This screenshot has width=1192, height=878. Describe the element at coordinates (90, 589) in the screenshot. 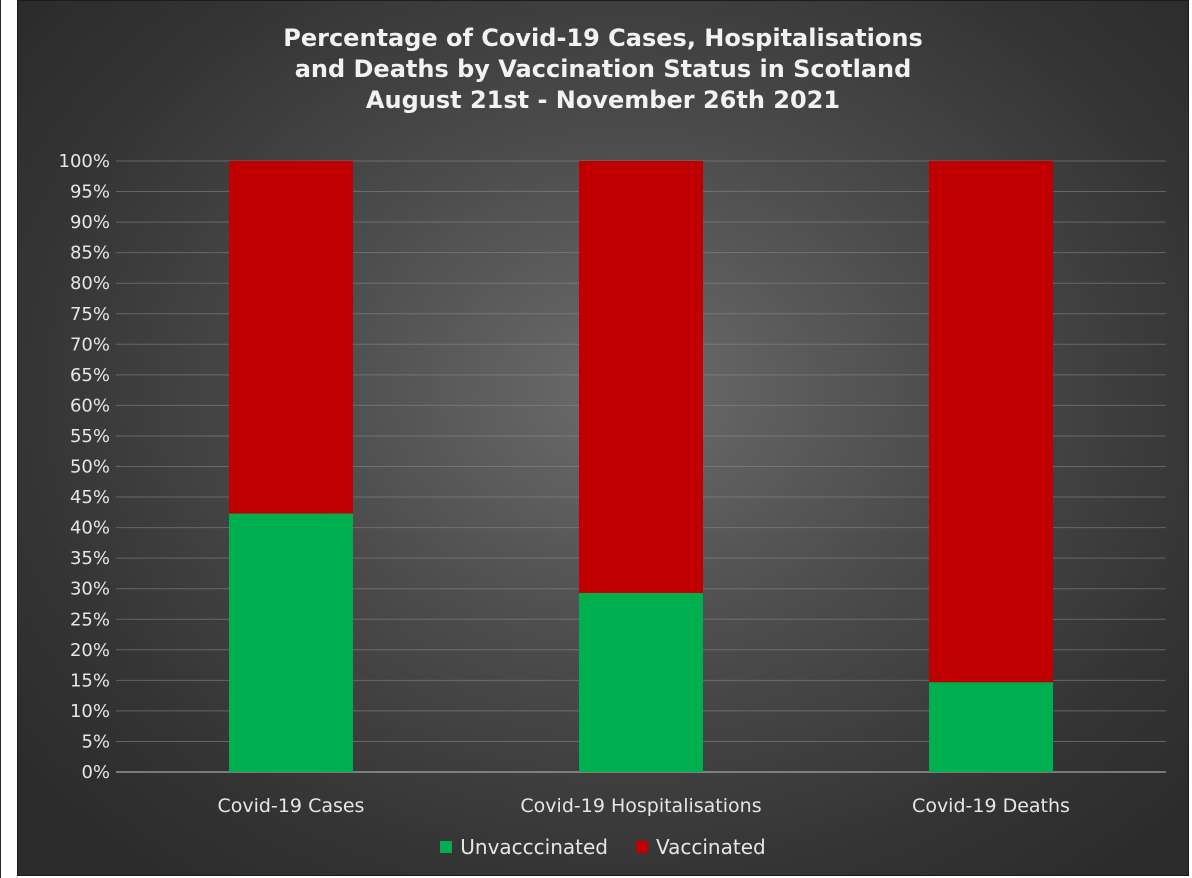

I see `y-tick-label: 30%` at that location.